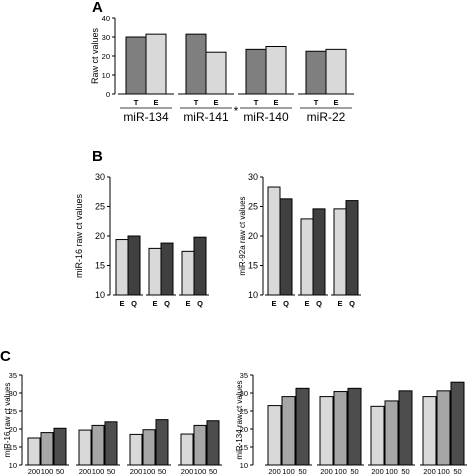  I want to click on bar-mir-141-t, so click(196, 64).